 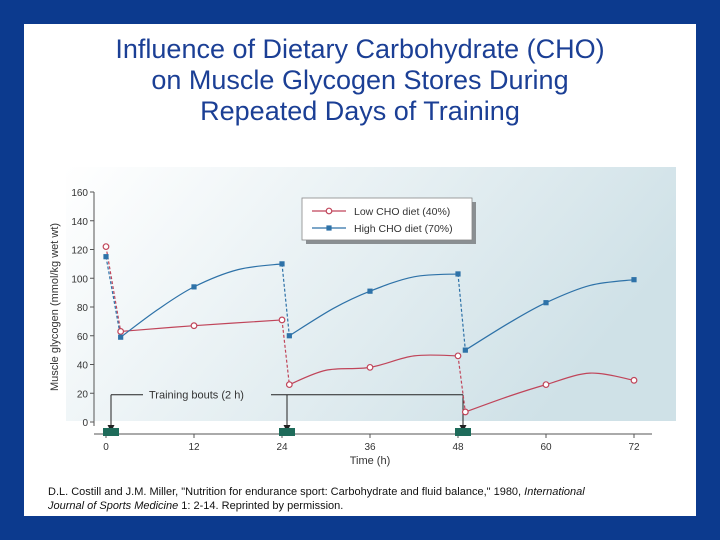 What do you see at coordinates (79, 279) in the screenshot?
I see `y-tick-label: 100` at bounding box center [79, 279].